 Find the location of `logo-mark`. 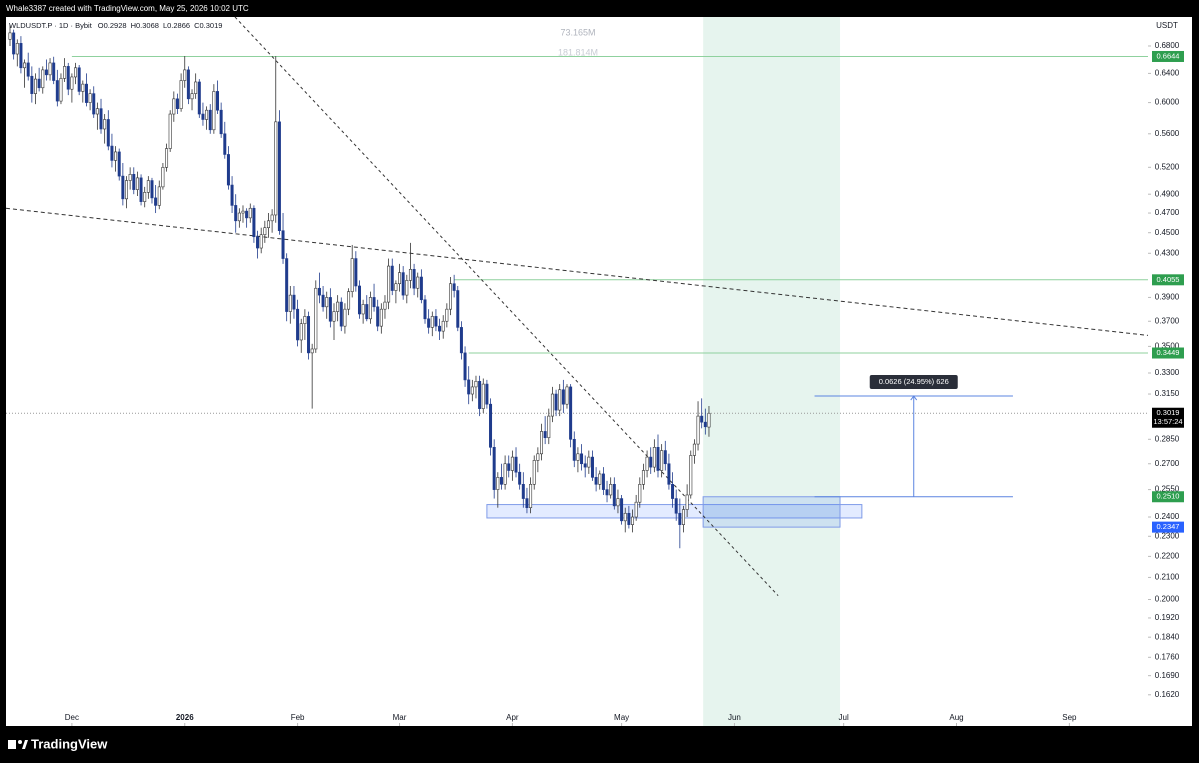

logo-mark is located at coordinates (25, 744).